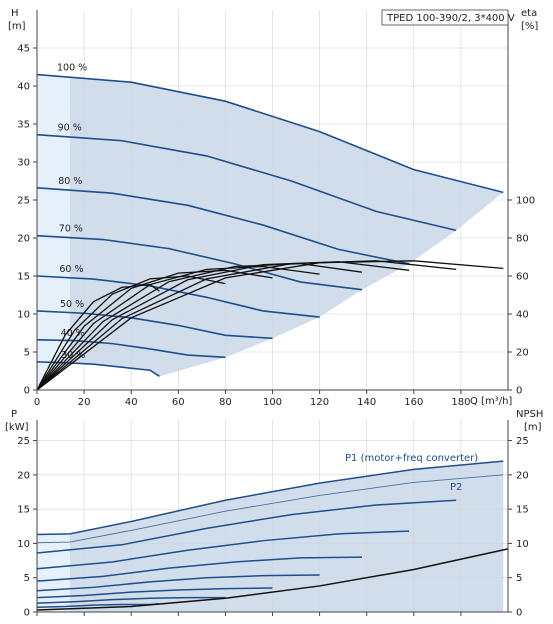  What do you see at coordinates (450, 18) in the screenshot?
I see `chart-title: TPED 100-390/2, 3*400 V` at bounding box center [450, 18].